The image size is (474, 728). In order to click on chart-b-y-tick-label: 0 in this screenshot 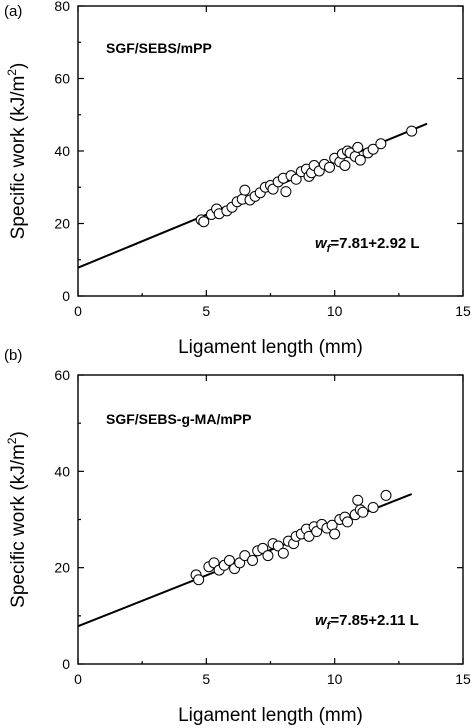, I will do `click(66, 664)`.